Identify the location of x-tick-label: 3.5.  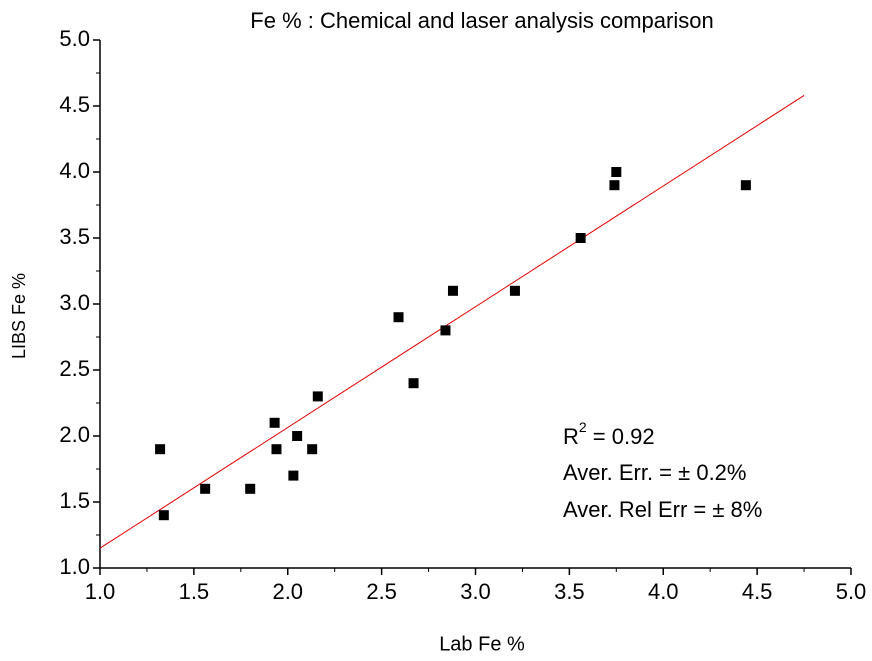
(569, 591).